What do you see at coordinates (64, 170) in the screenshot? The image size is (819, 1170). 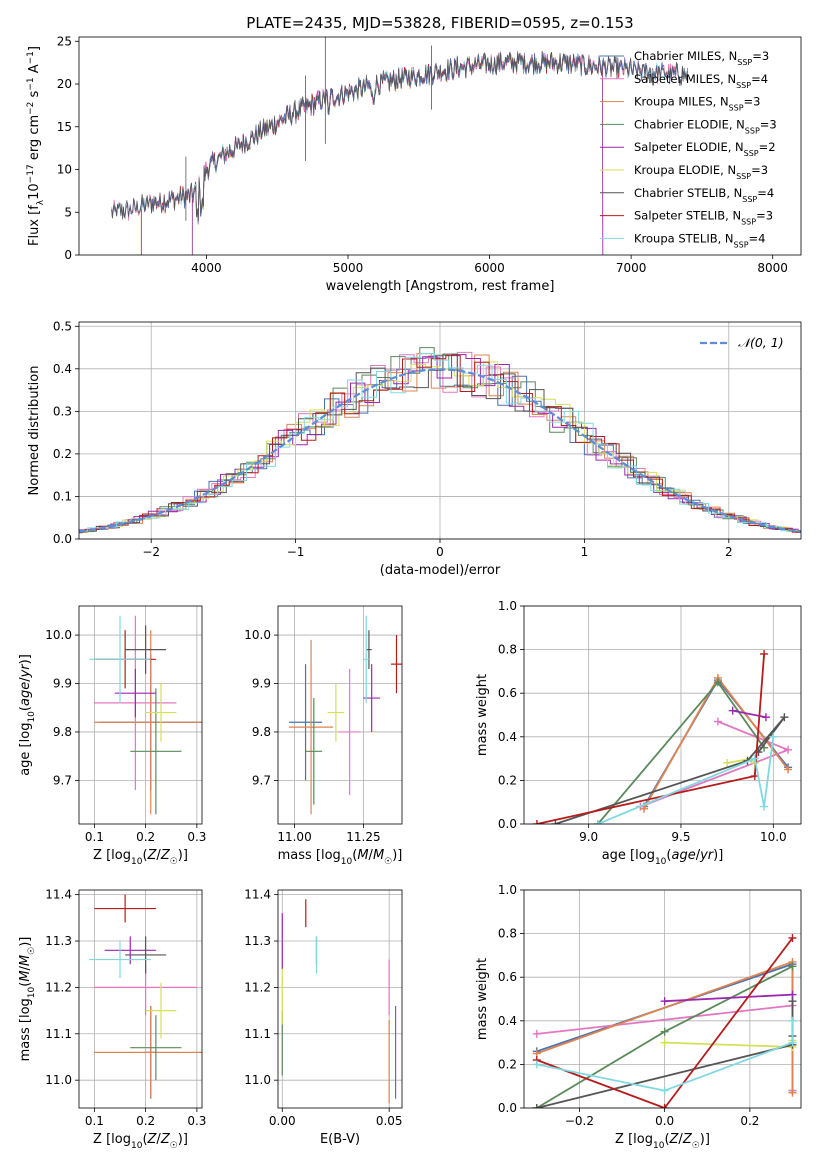 I see `y-tick-label: 10` at bounding box center [64, 170].